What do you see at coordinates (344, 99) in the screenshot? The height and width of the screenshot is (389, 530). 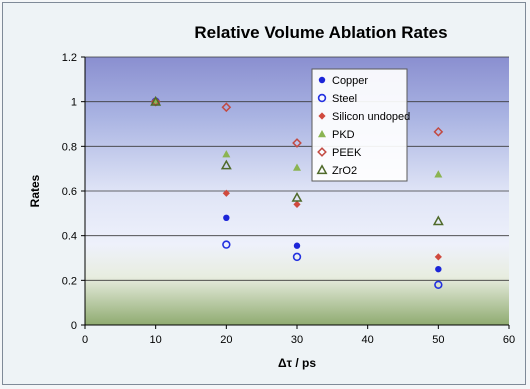 I see `legend-label-steel: Steel` at bounding box center [344, 99].